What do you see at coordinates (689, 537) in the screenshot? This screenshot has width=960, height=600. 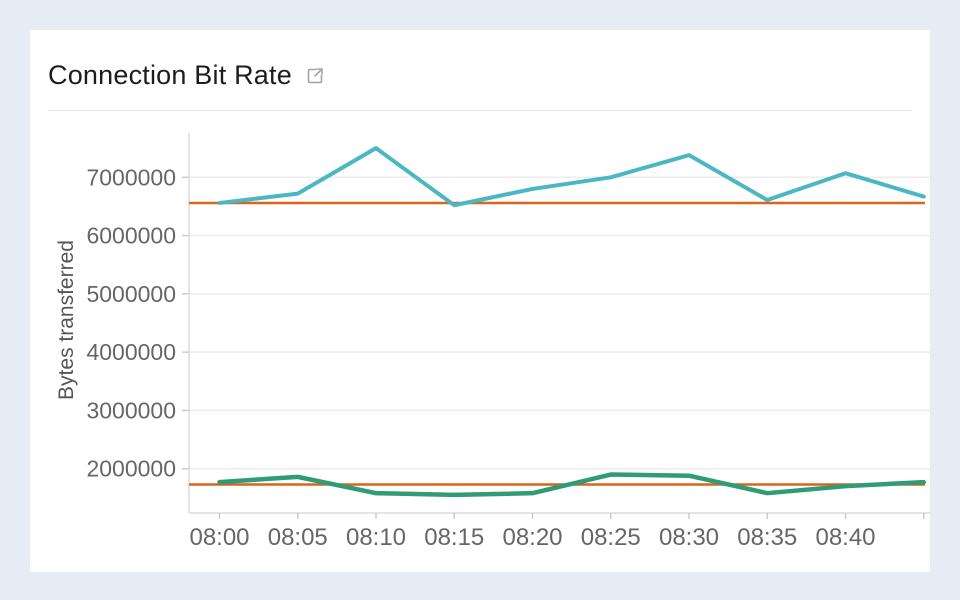 I see `x-tick-label: 08:30` at bounding box center [689, 537].